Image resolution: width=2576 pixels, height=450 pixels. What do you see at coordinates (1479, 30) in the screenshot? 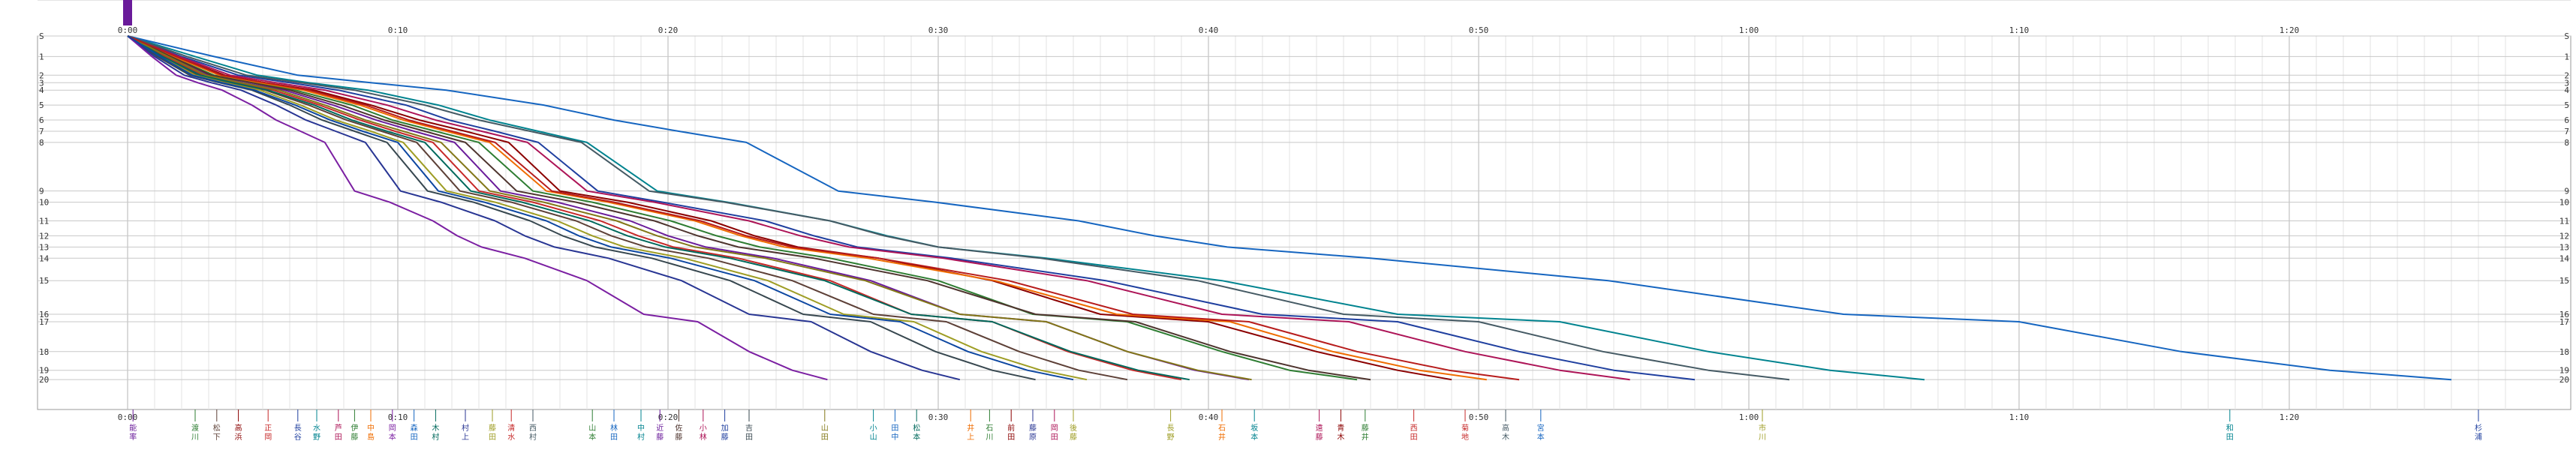
I see `x-tick-label-top: 0:50` at bounding box center [1479, 30].